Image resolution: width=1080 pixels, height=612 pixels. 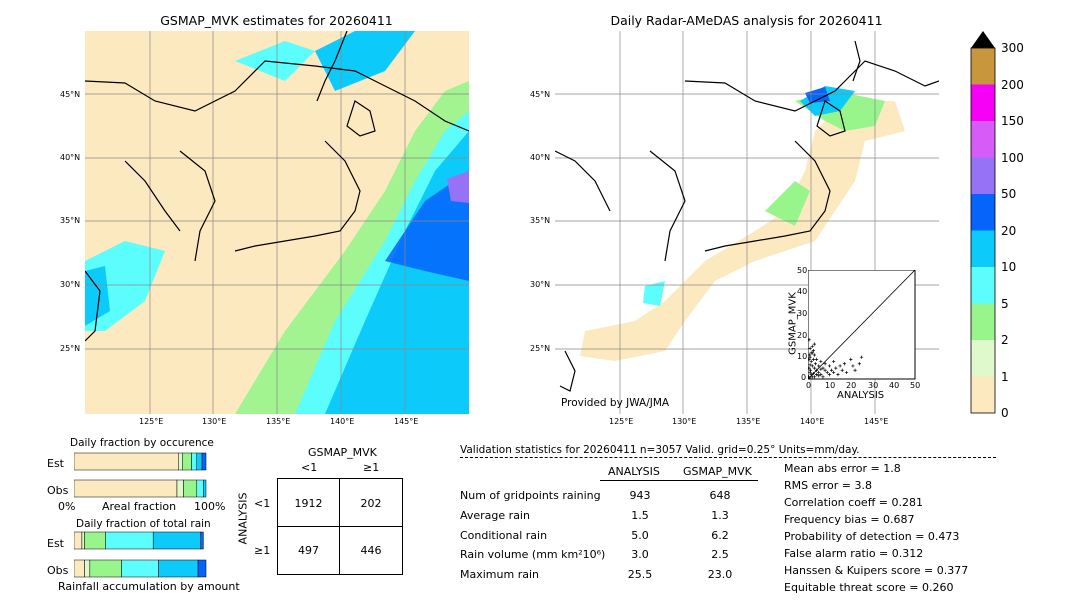 What do you see at coordinates (720, 574) in the screenshot?
I see `stat-gsmap-max: 23.0` at bounding box center [720, 574].